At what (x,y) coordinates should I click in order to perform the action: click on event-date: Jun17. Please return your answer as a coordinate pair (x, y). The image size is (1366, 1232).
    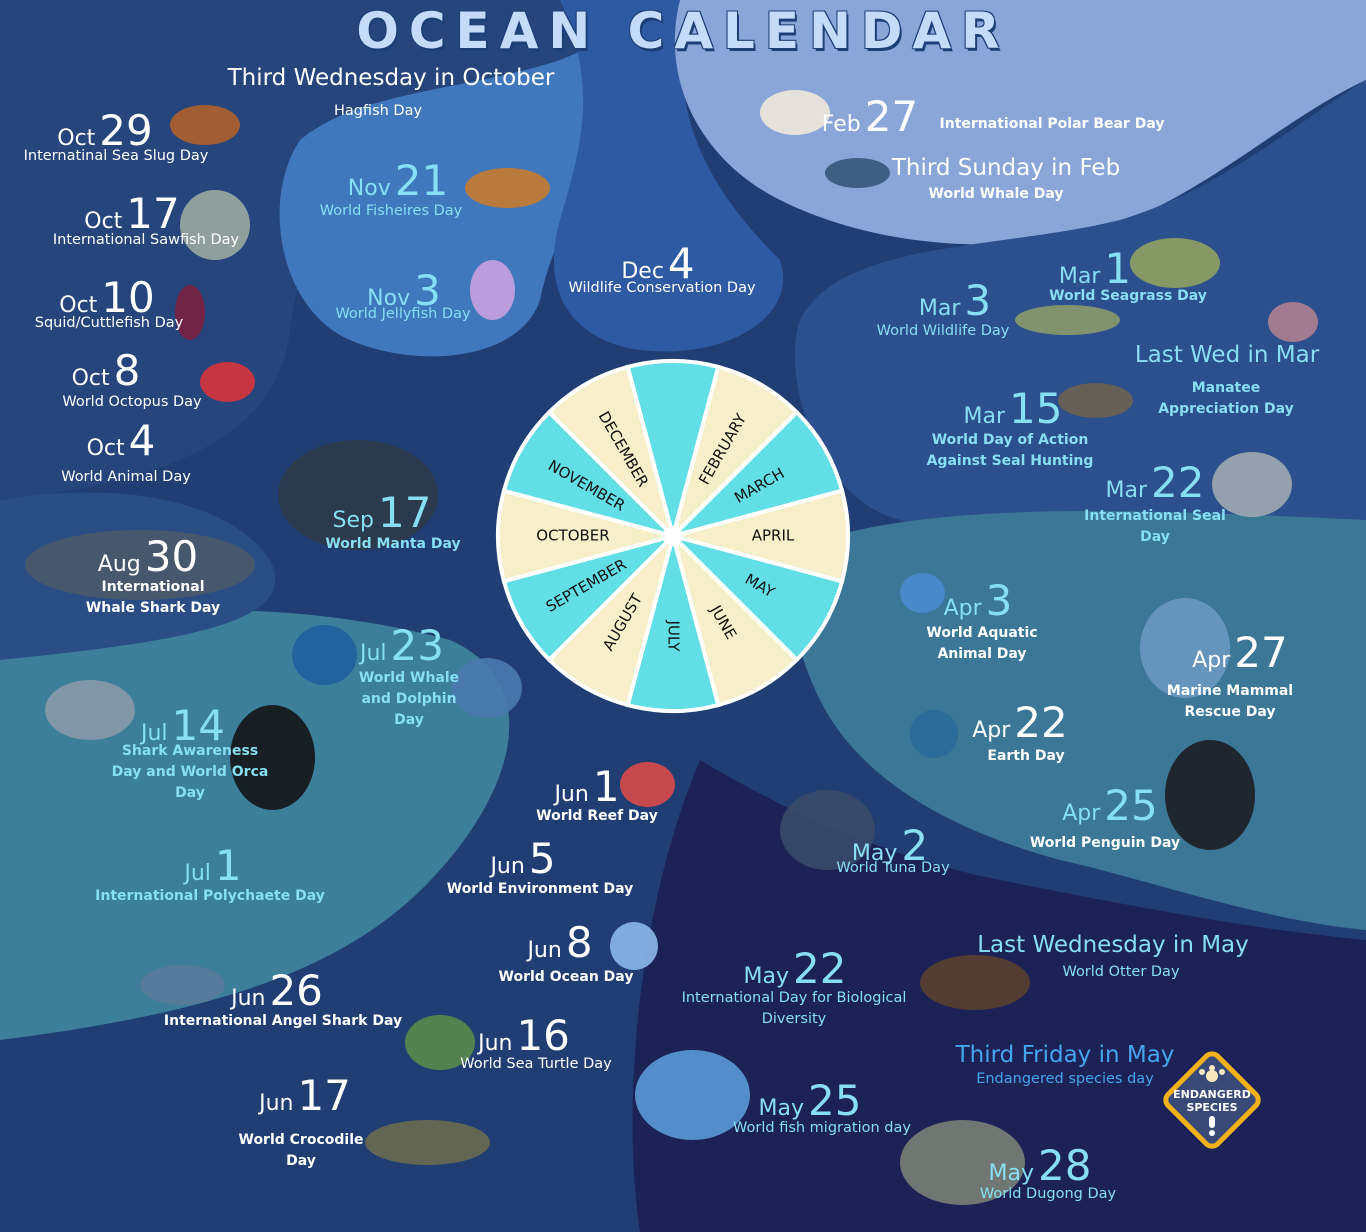
    Looking at the image, I should click on (305, 1096).